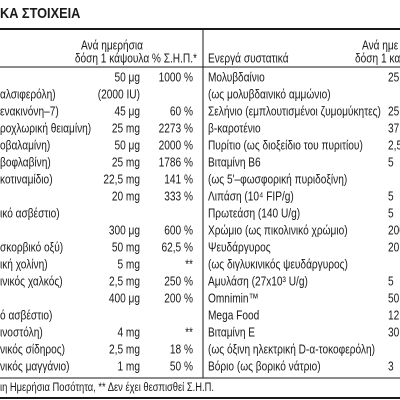 Image resolution: width=400 pixels, height=400 pixels. What do you see at coordinates (128, 332) in the screenshot?
I see `amount: 4 mg` at bounding box center [128, 332].